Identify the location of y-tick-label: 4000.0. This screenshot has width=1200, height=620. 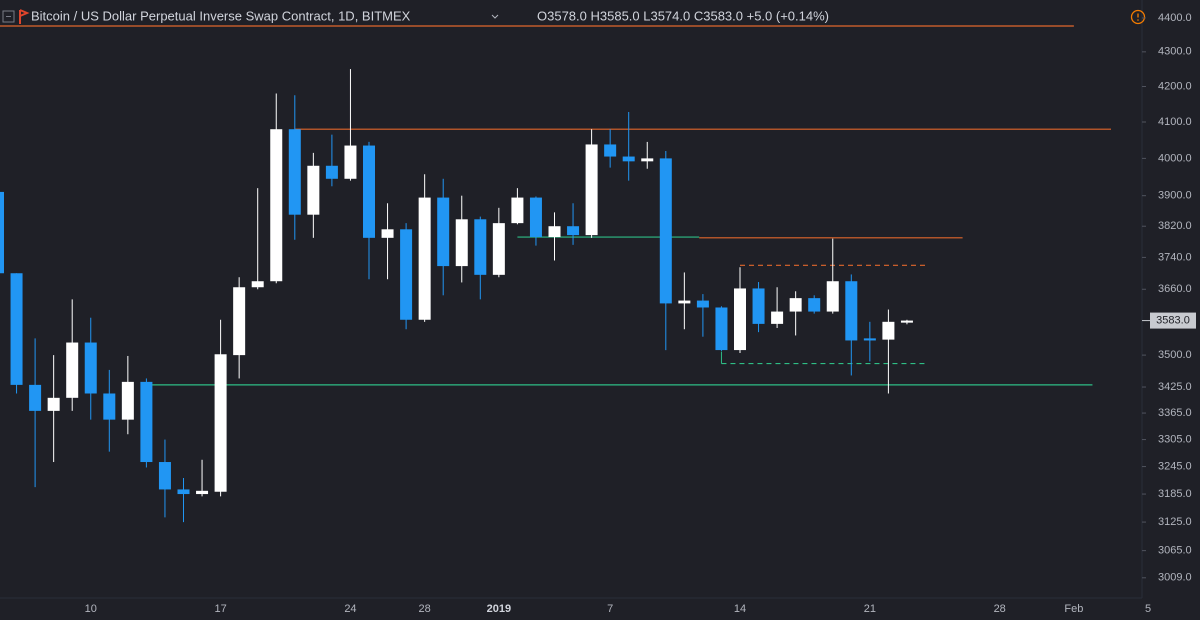
(1175, 158).